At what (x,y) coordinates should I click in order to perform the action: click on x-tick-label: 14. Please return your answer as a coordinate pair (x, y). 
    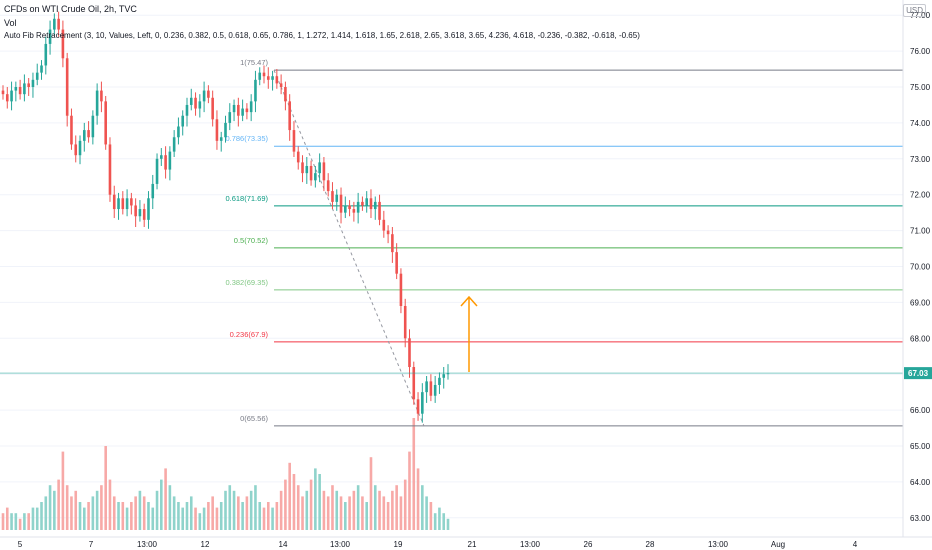
    Looking at the image, I should click on (283, 544).